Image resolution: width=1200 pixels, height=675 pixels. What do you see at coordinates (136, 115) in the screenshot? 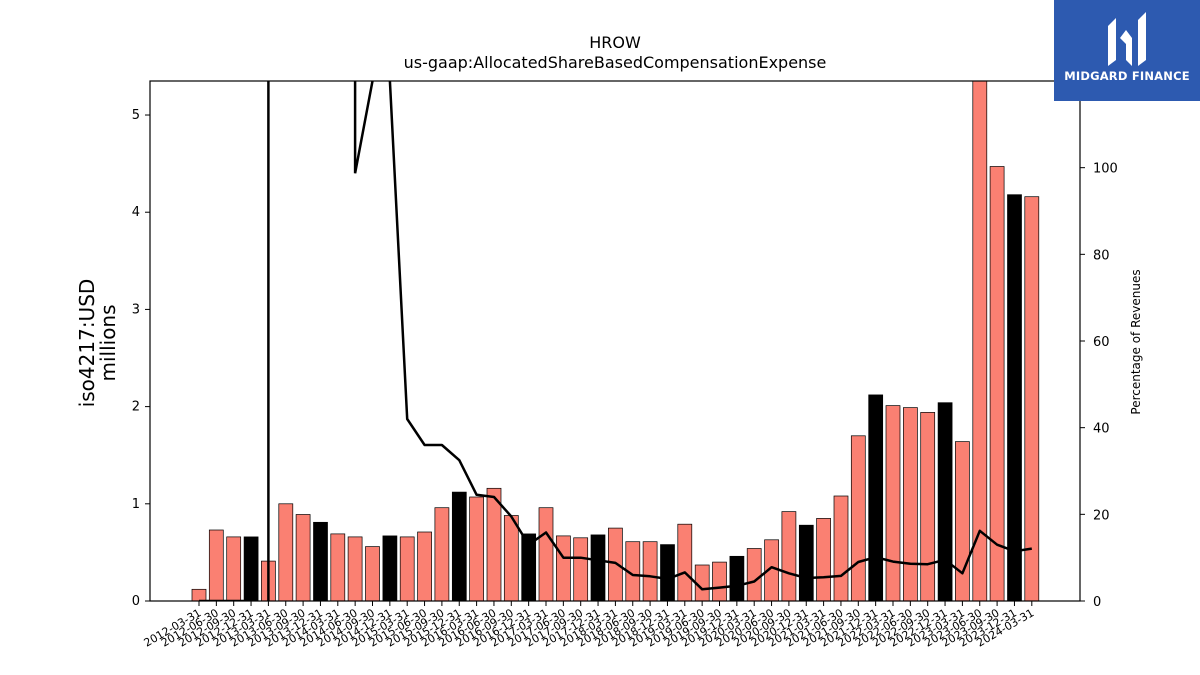
I see `y-tick-label: 5` at bounding box center [136, 115].